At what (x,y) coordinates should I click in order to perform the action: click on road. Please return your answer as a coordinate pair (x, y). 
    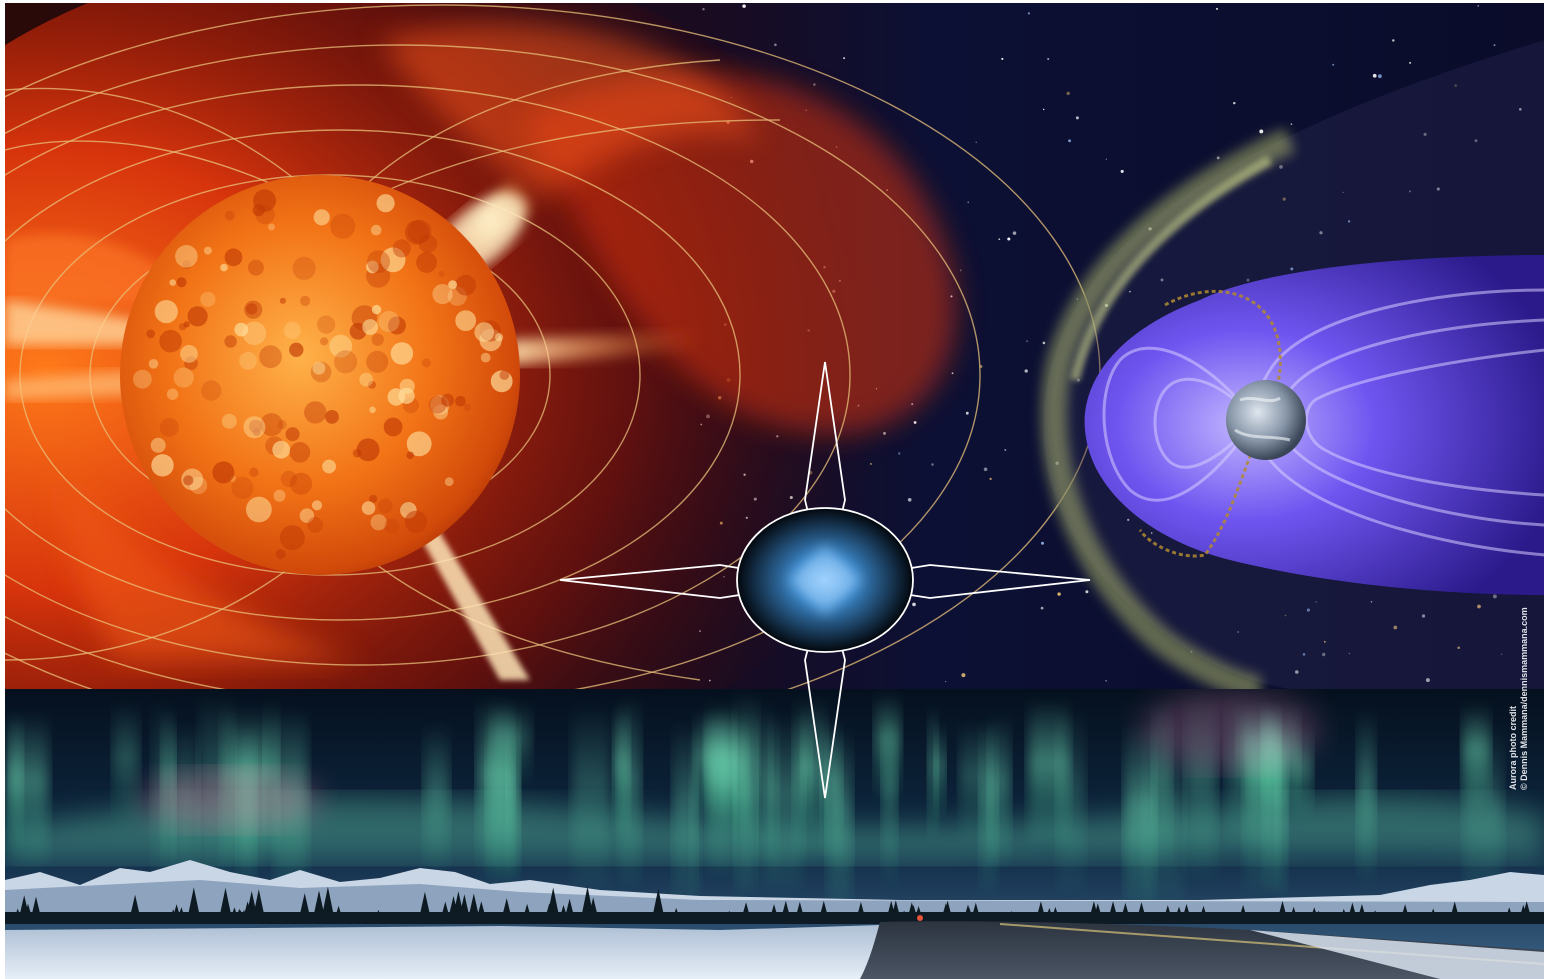
    Looking at the image, I should click on (1202, 950).